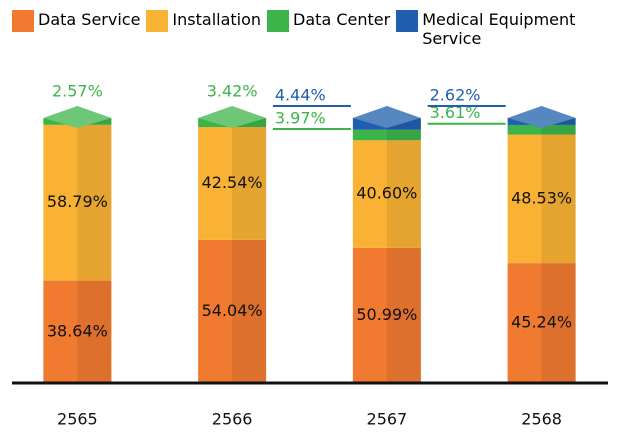 This screenshot has height=436, width=619. I want to click on data-label: 58.79%, so click(77, 201).